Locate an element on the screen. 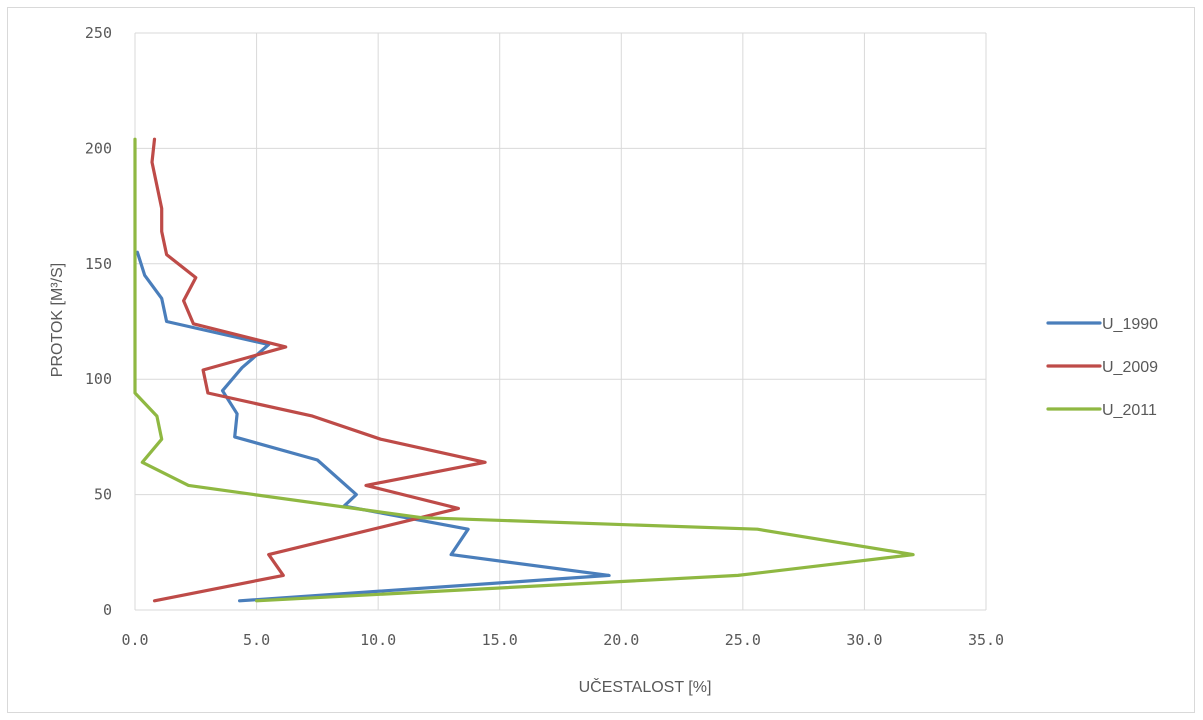 Image resolution: width=1203 pixels, height=720 pixels. legend: U_1990 U_2009 U_2011 is located at coordinates (1102, 367).